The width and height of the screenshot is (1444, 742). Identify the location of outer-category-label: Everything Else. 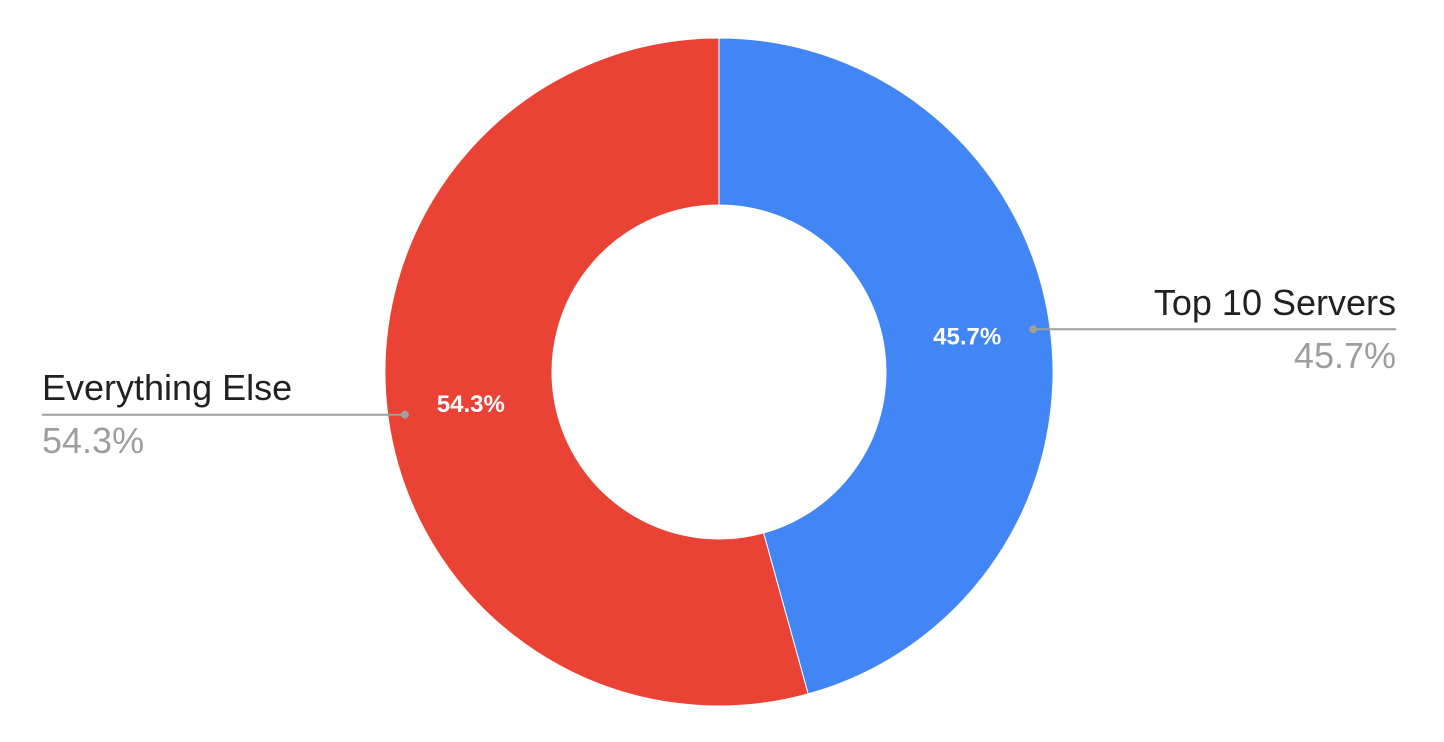
(167, 387).